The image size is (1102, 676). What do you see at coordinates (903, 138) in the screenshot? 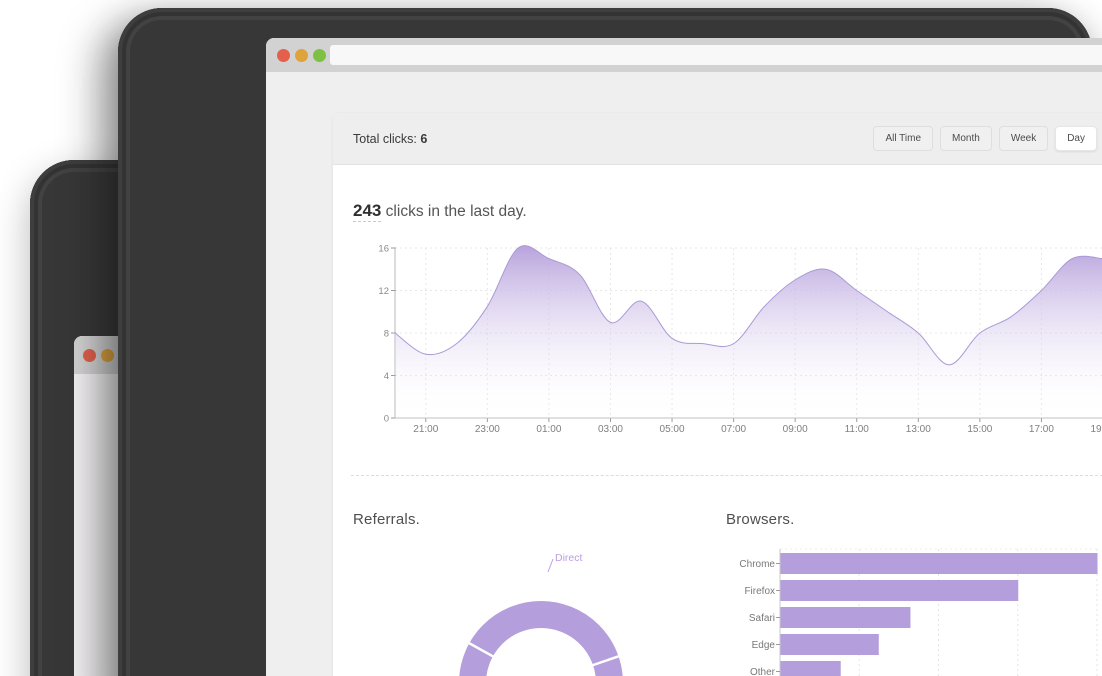
I see `range-button-all-time: All Time` at bounding box center [903, 138].